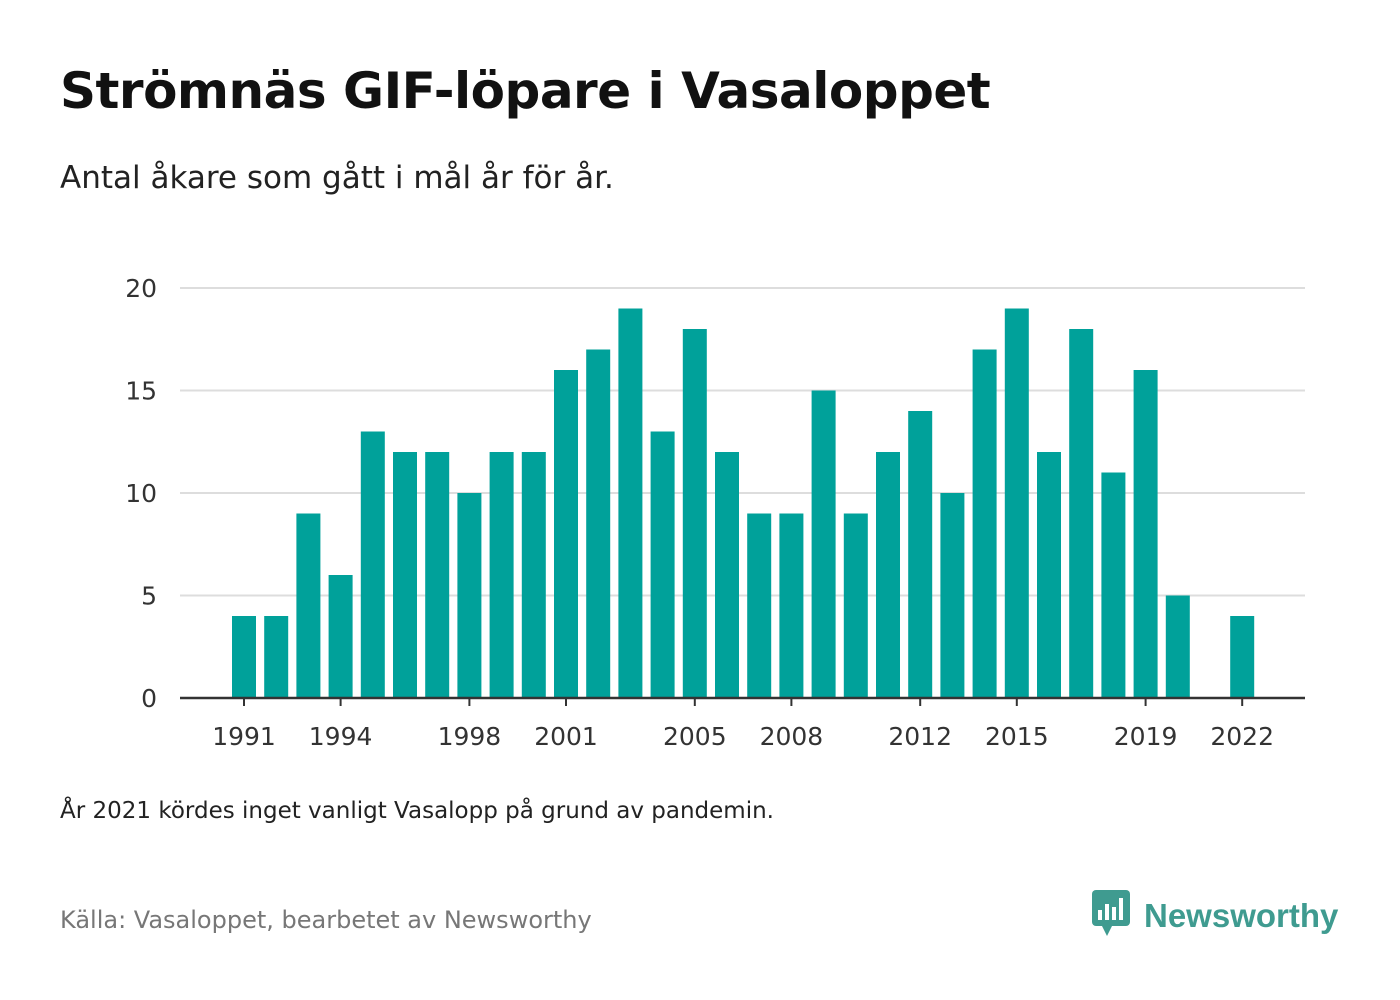  Describe the element at coordinates (149, 596) in the screenshot. I see `y-tick-label: 5` at that location.